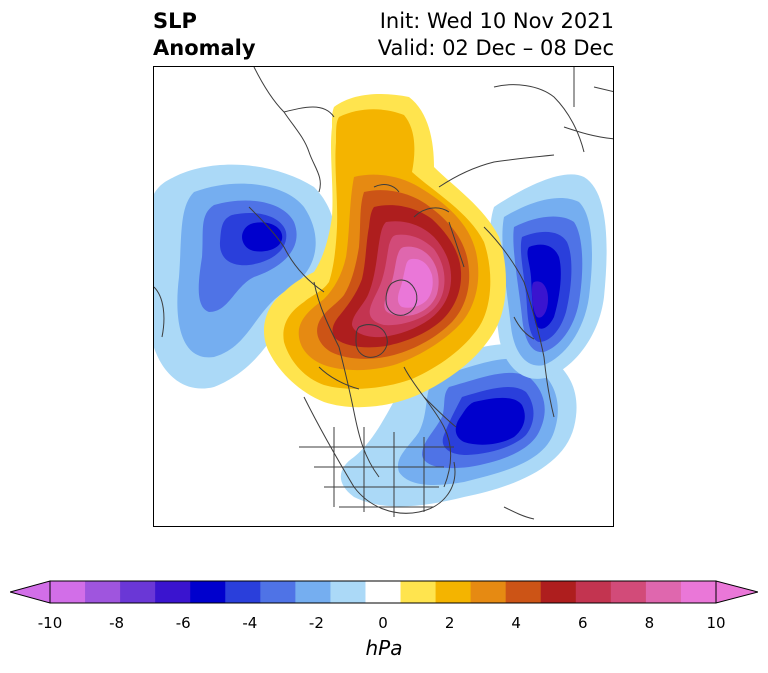 This screenshot has width=768, height=673. What do you see at coordinates (385, 251) in the screenshot?
I see `arctic-high-anomaly` at bounding box center [385, 251].